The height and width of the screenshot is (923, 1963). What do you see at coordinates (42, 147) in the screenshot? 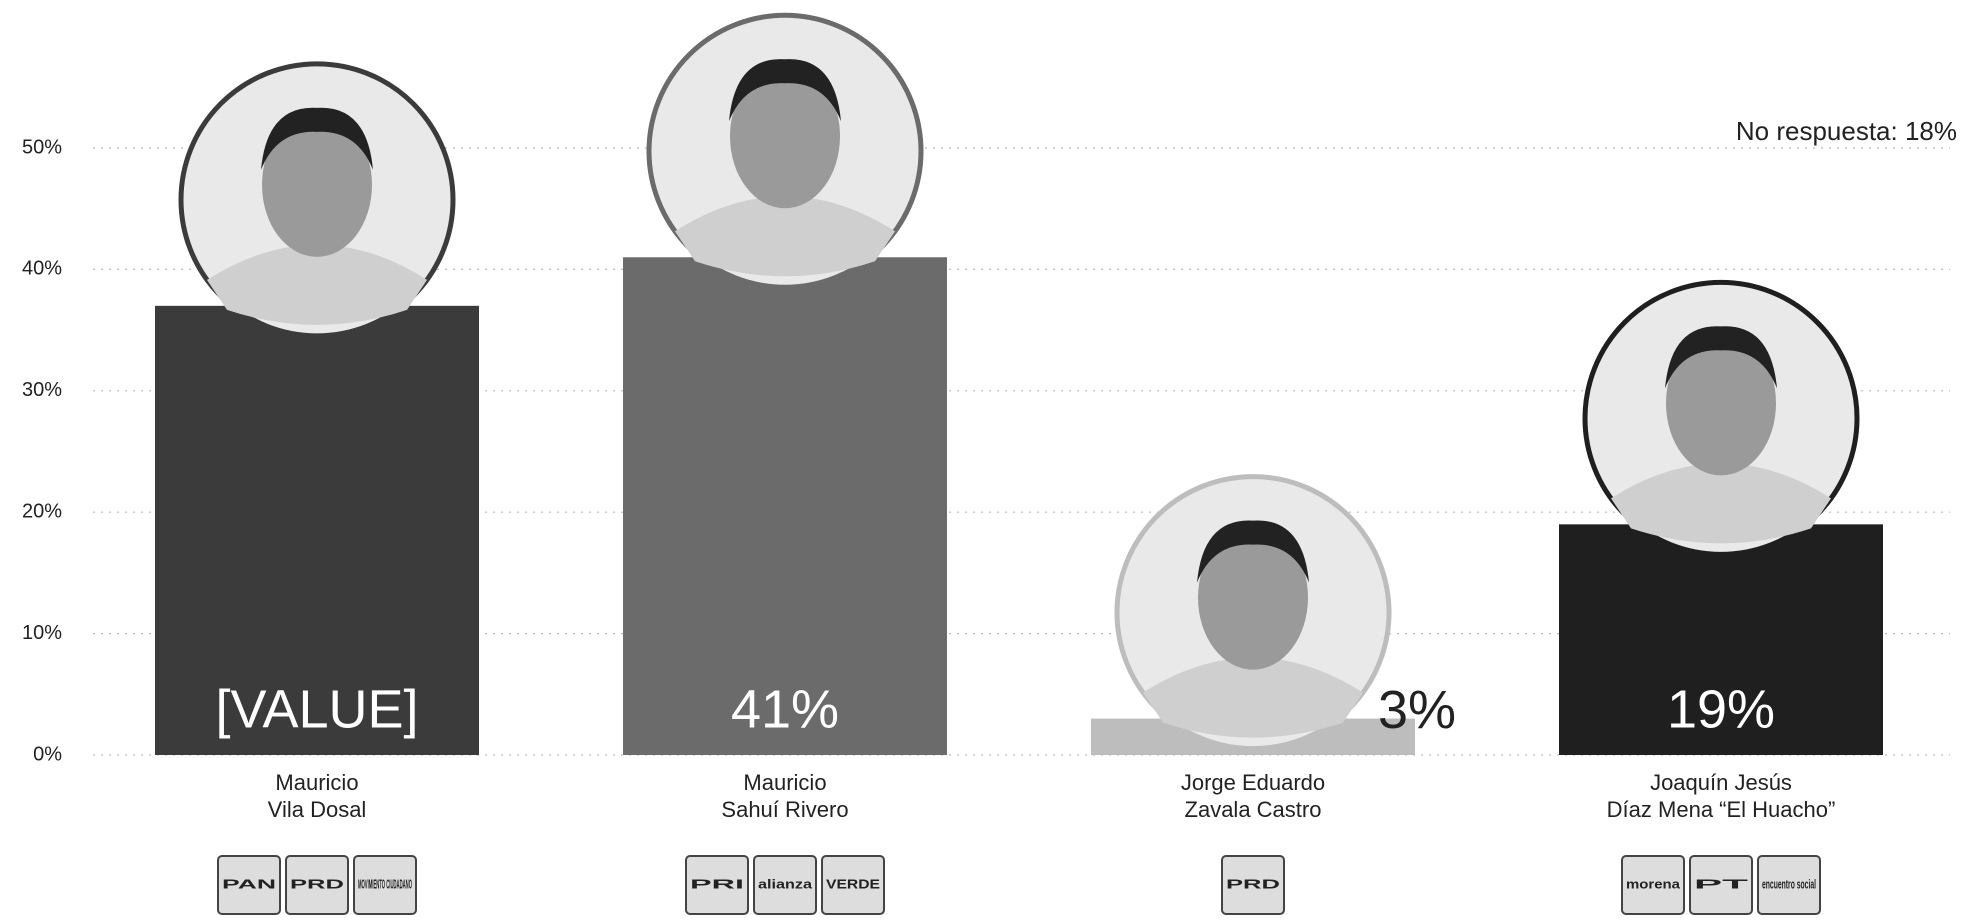
I see `y-tick-label: 50%` at bounding box center [42, 147].